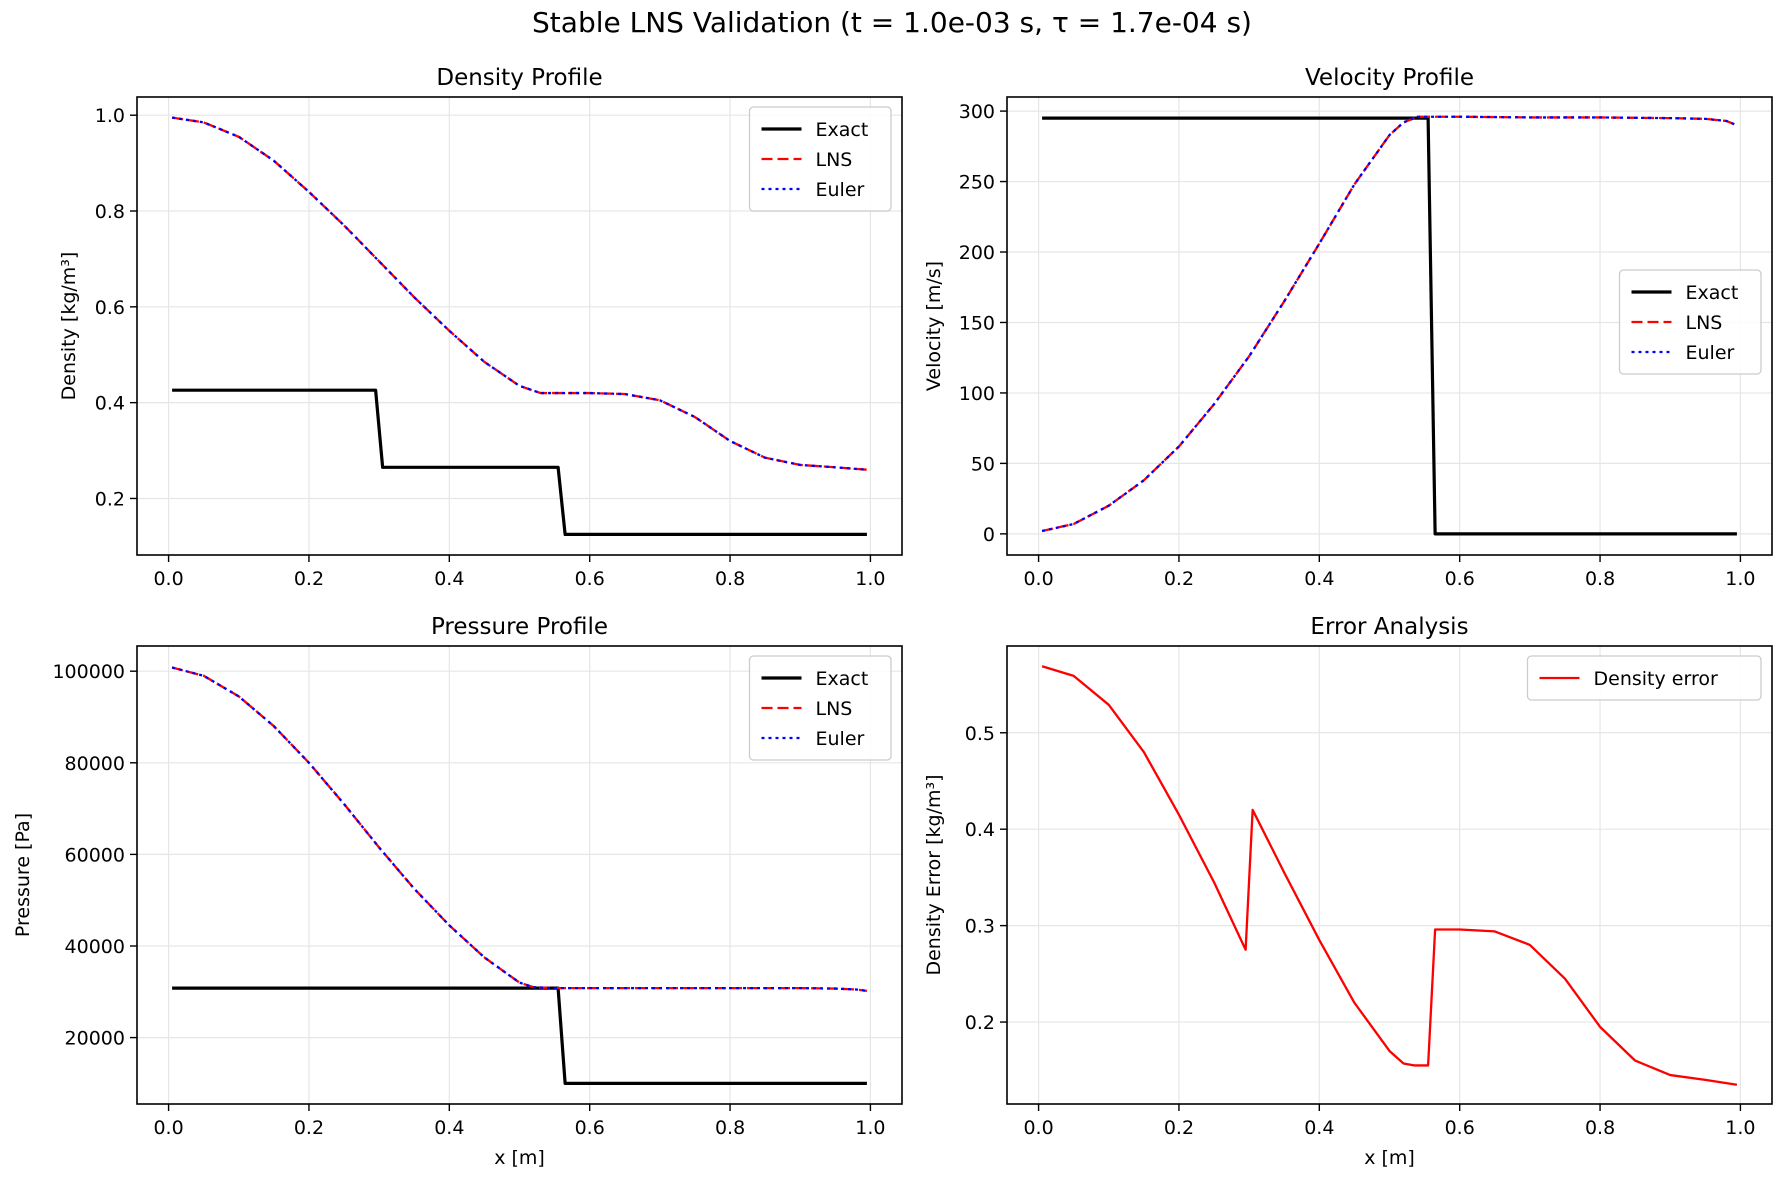 The image size is (1784, 1181). What do you see at coordinates (980, 1023) in the screenshot?
I see `error-analysis-ytick-label: 0.2` at bounding box center [980, 1023].